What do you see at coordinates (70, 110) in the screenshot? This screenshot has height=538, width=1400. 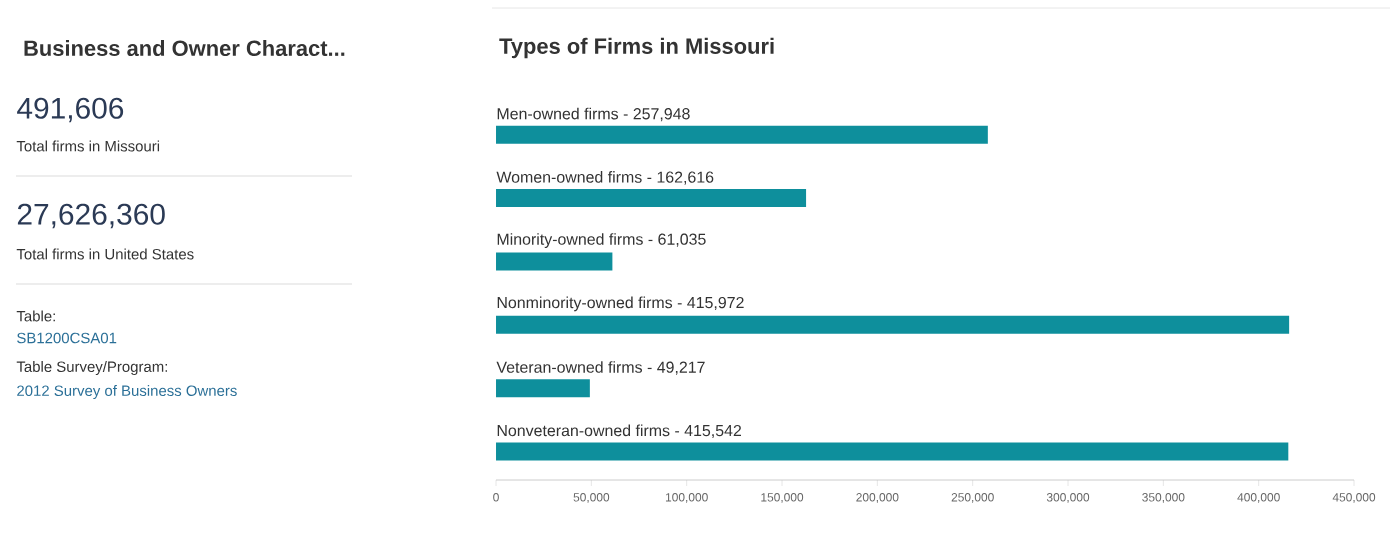 I see `text: 491,606` at bounding box center [70, 110].